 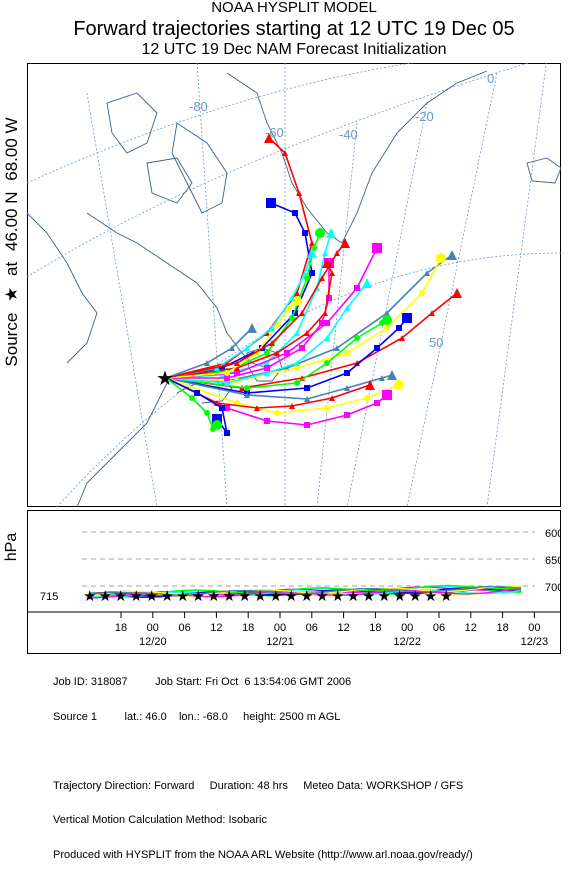 What do you see at coordinates (11, 149) in the screenshot?
I see `source-label-lon: 68.00 W` at bounding box center [11, 149].